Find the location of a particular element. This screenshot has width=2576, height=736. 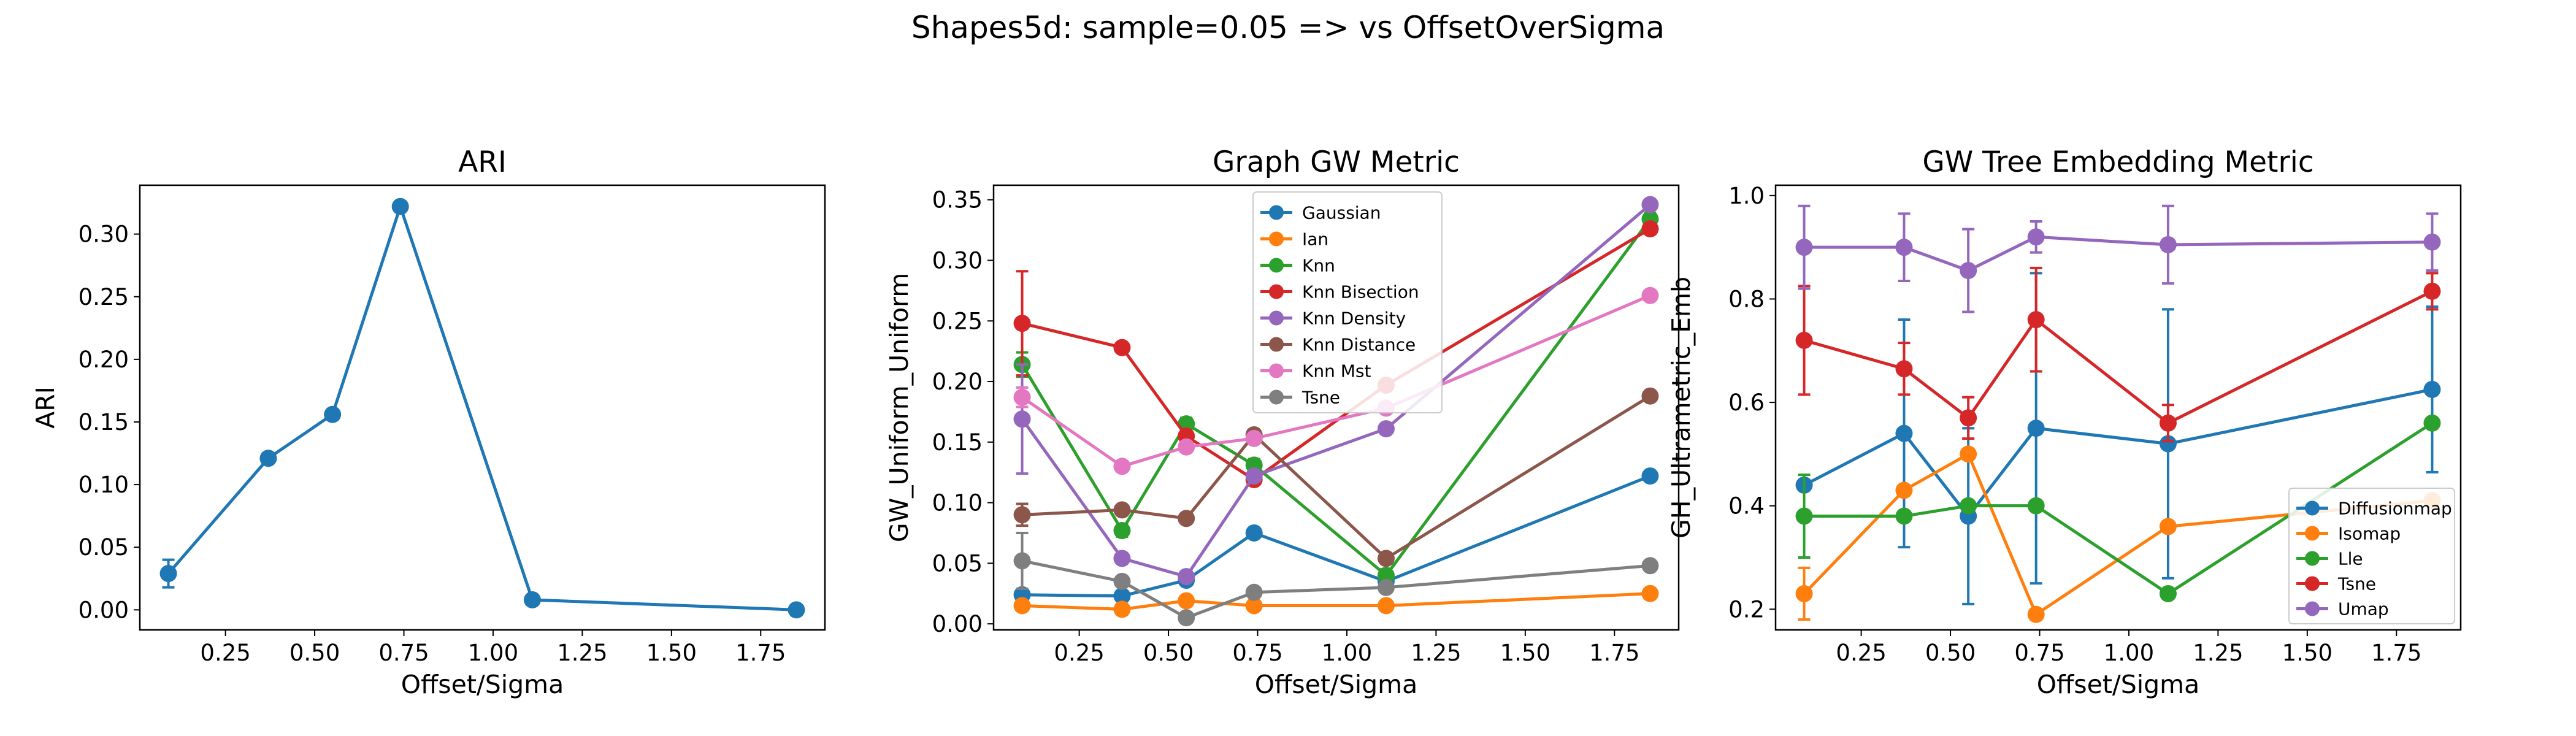

legend-box is located at coordinates (1347, 302).